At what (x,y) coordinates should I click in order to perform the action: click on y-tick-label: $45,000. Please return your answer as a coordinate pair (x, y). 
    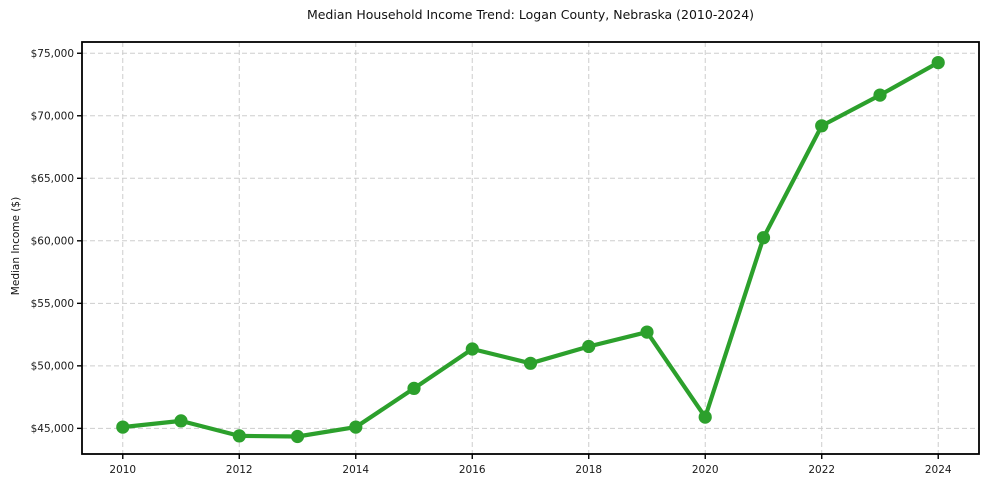
    Looking at the image, I should click on (52, 429).